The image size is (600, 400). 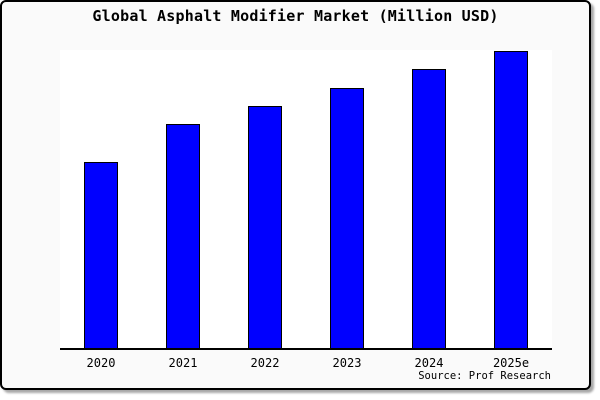 I want to click on bar-2020, so click(x=101, y=254).